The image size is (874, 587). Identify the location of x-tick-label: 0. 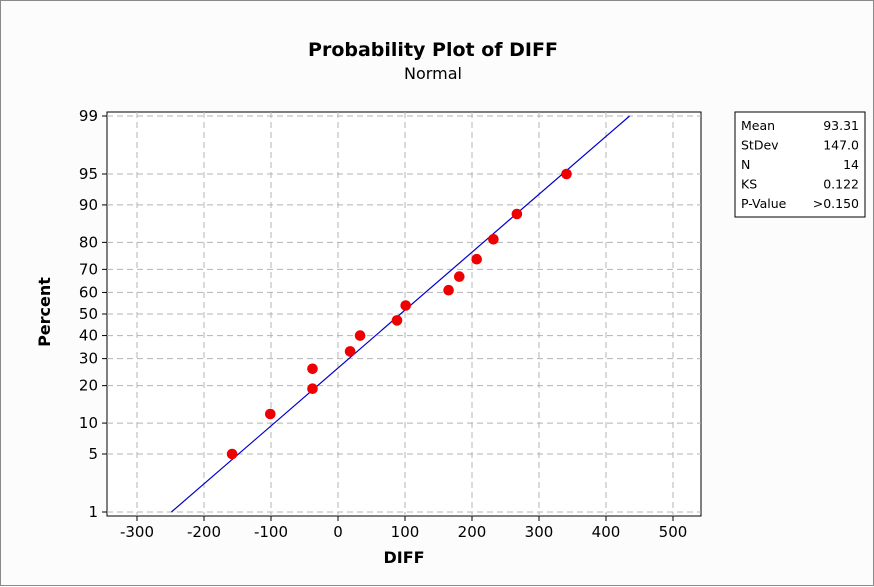
(338, 532).